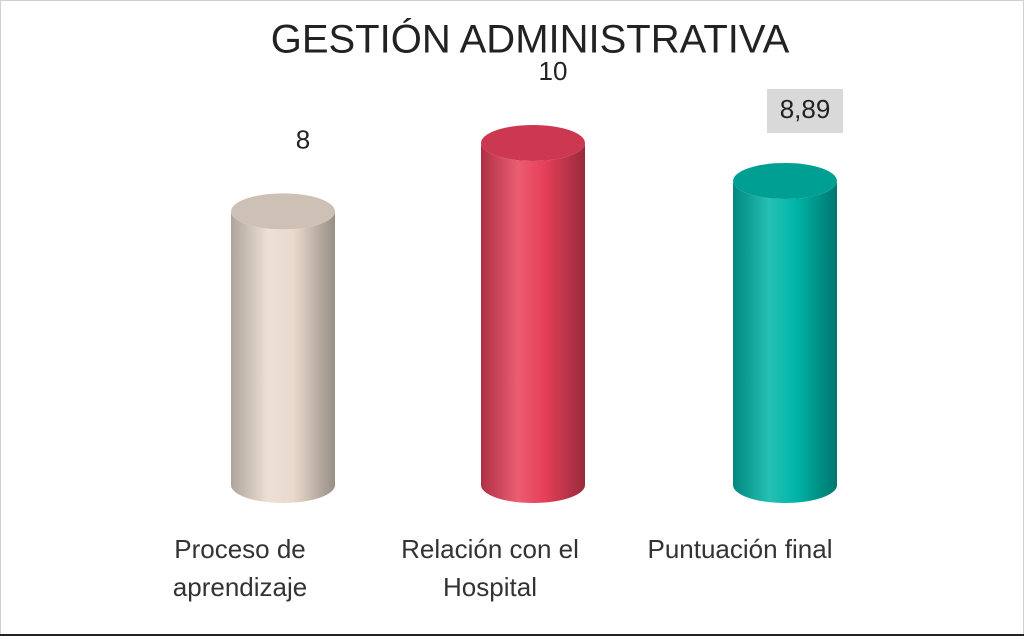 The height and width of the screenshot is (639, 1024). Describe the element at coordinates (303, 139) in the screenshot. I see `value-label: 8` at that location.